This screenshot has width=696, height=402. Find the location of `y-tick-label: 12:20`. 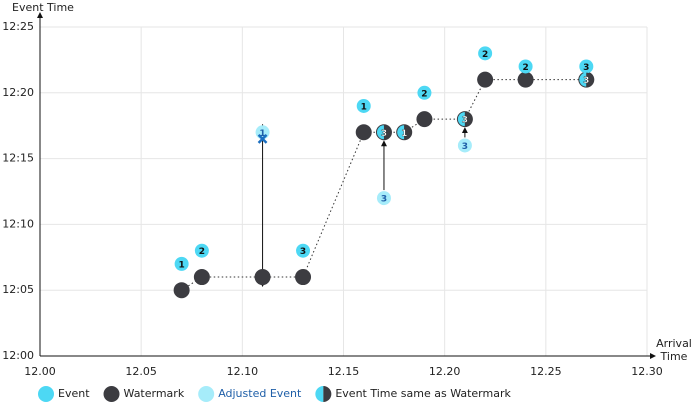

y-tick-label: 12:20 is located at coordinates (18, 92).